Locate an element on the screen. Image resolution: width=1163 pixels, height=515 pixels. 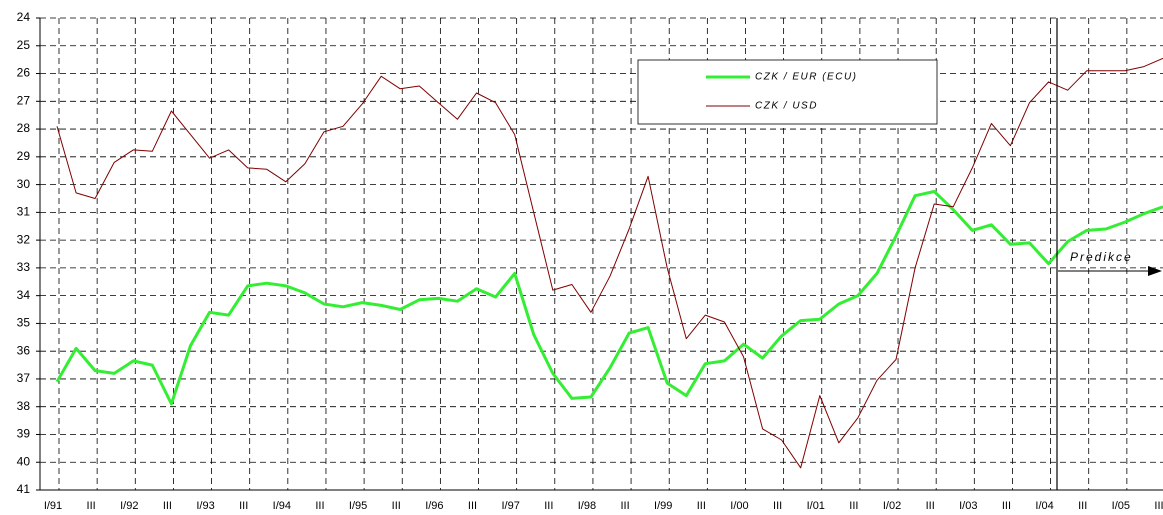
x-tick-label: I/96 is located at coordinates (434, 506).